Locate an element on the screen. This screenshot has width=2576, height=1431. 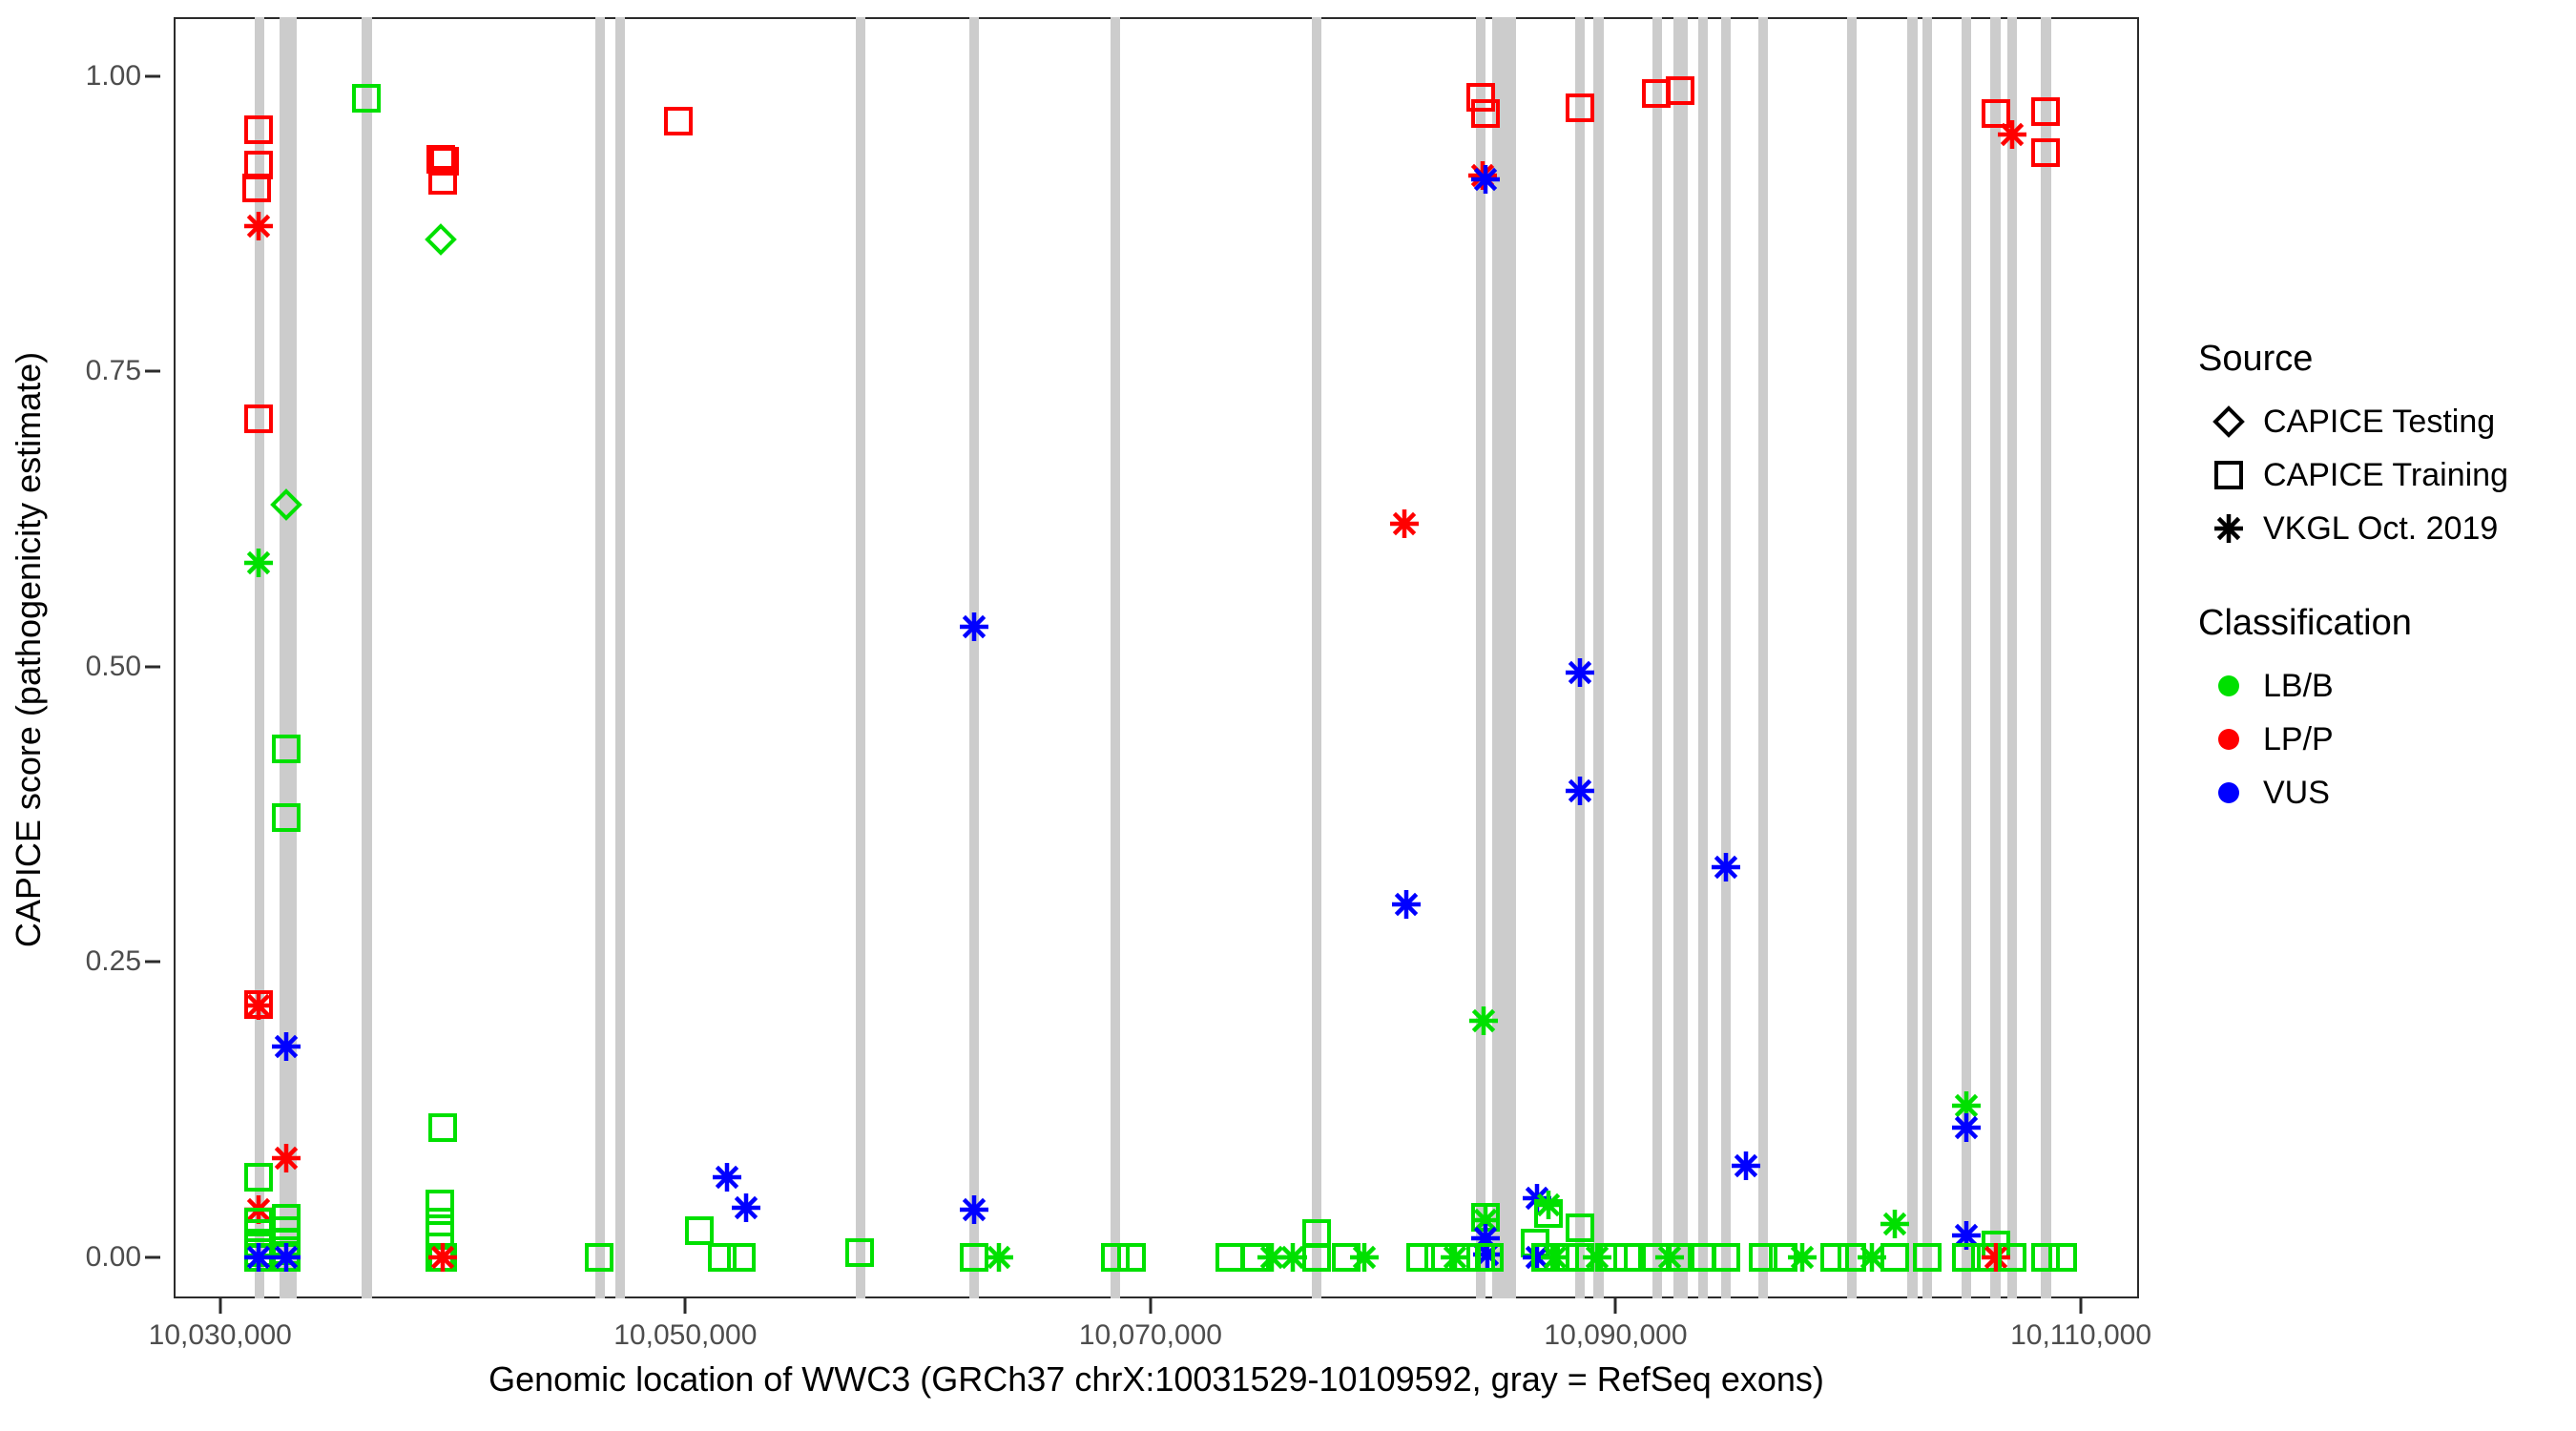
legend-item-capice-training: CAPICE Training is located at coordinates (2375, 475).